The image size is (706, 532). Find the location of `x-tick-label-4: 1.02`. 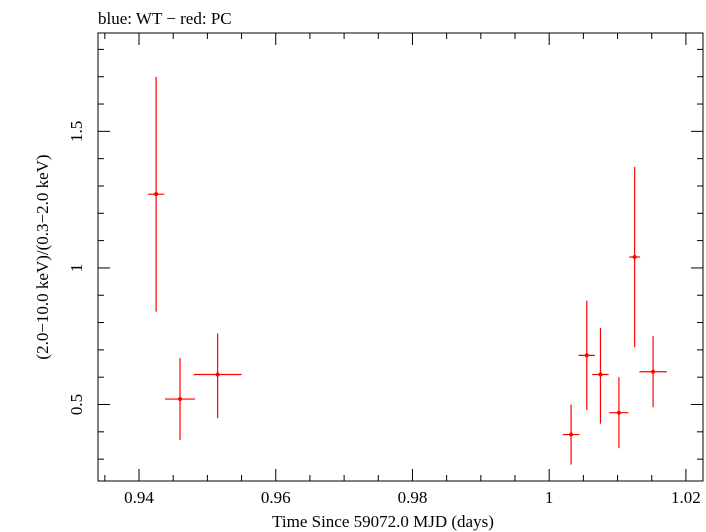

x-tick-label-4: 1.02 is located at coordinates (686, 497).